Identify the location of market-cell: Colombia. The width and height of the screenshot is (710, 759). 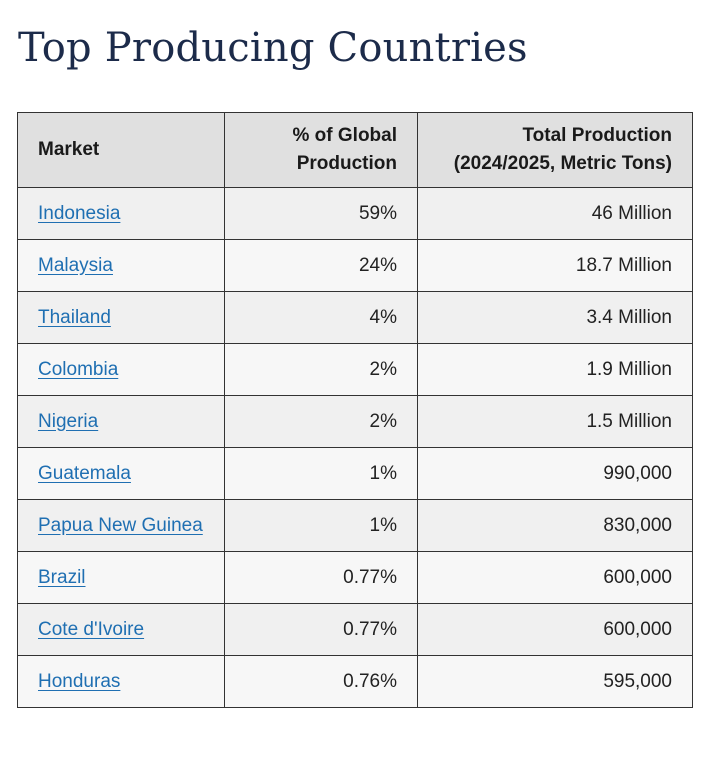
(121, 369).